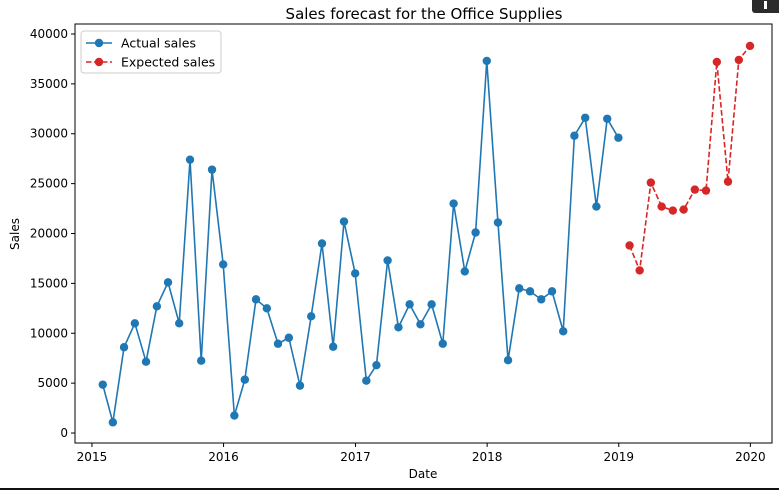  I want to click on y-axis: 0 5000 10000 15000 20000 25000 30000 35000 40000, so click(52, 233).